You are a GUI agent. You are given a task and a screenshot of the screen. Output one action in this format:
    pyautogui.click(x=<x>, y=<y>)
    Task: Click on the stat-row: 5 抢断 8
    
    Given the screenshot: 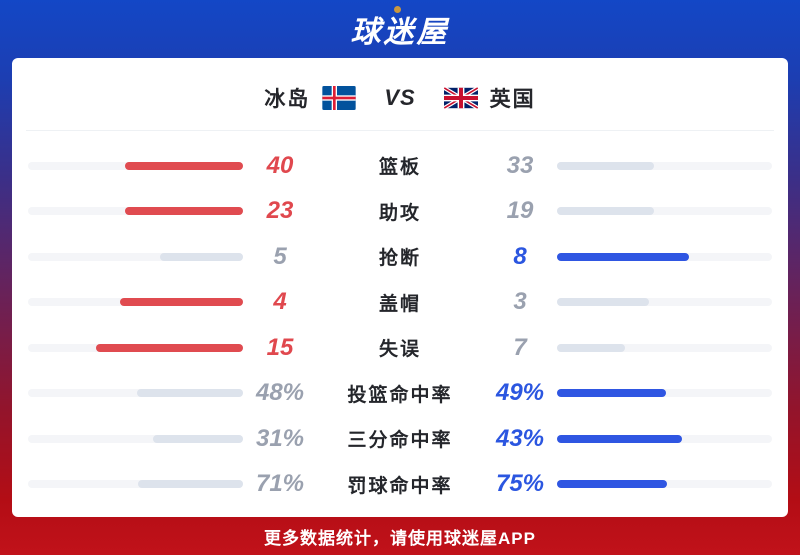 What is the action you would take?
    pyautogui.click(x=400, y=257)
    